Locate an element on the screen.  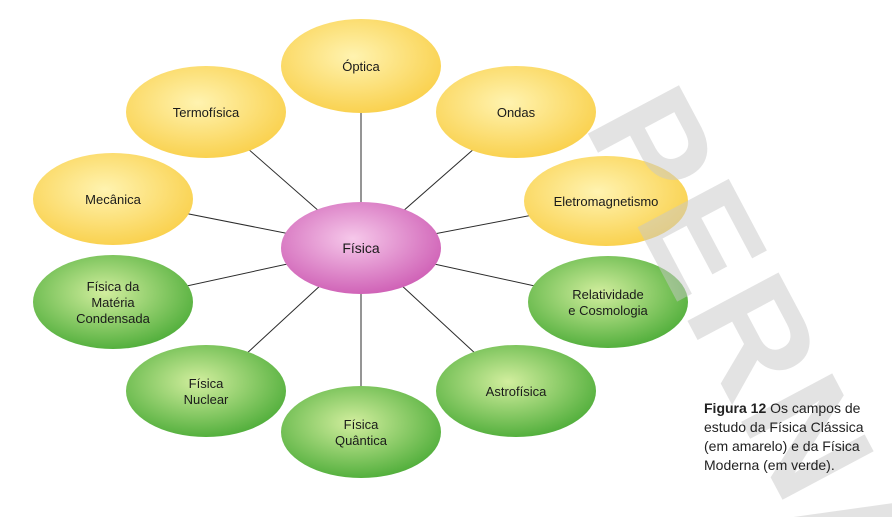
node-astrofisica-label-line: Astrofísica is located at coordinates (516, 391).